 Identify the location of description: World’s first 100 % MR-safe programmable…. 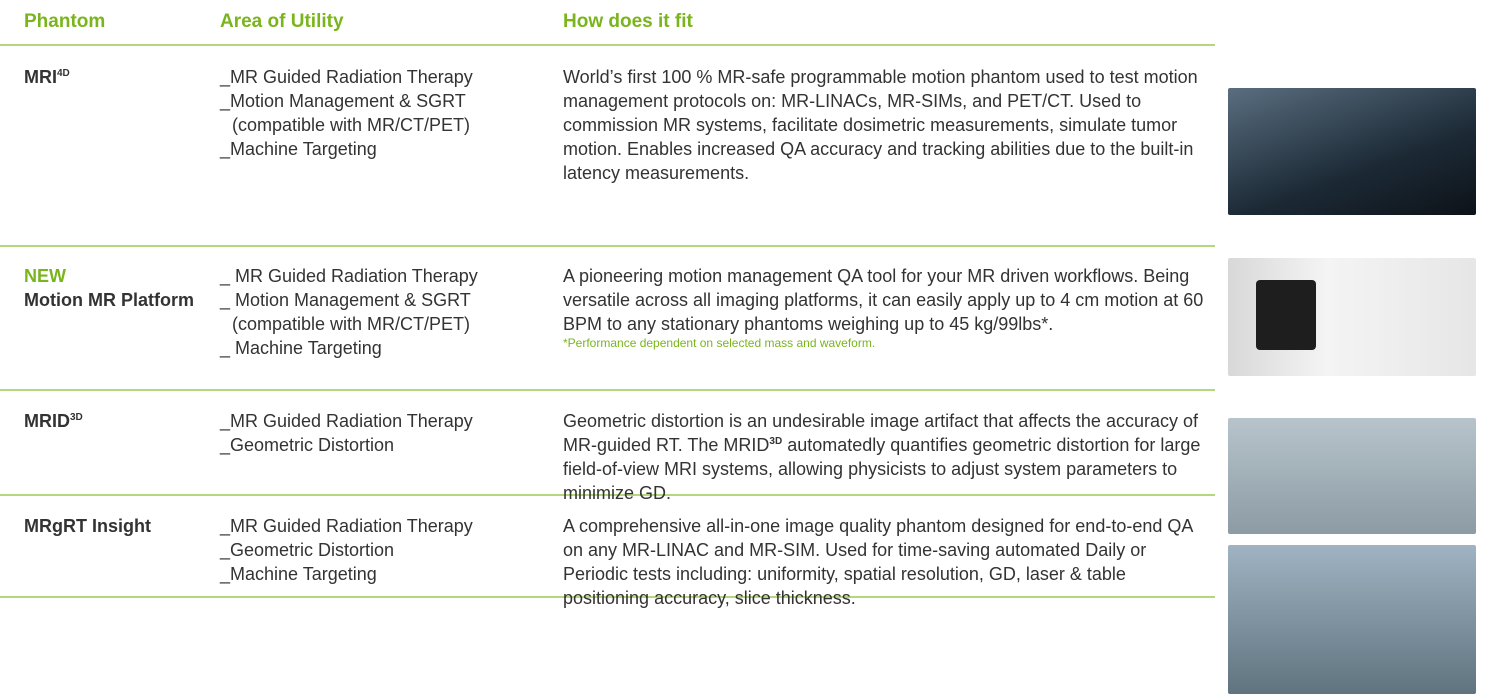
(888, 125).